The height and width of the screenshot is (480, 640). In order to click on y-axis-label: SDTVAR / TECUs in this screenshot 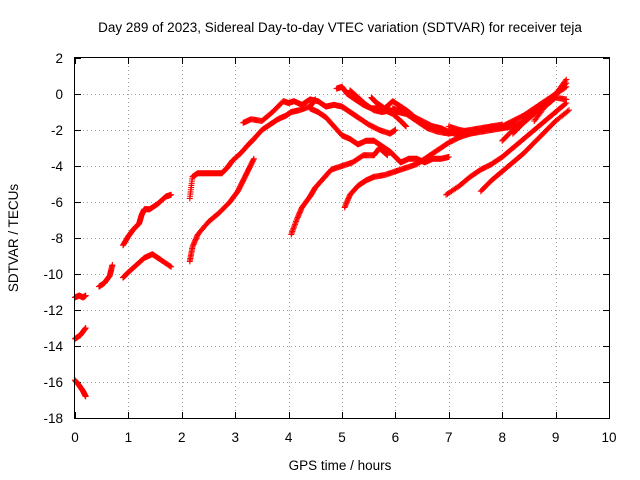, I will do `click(13, 238)`.